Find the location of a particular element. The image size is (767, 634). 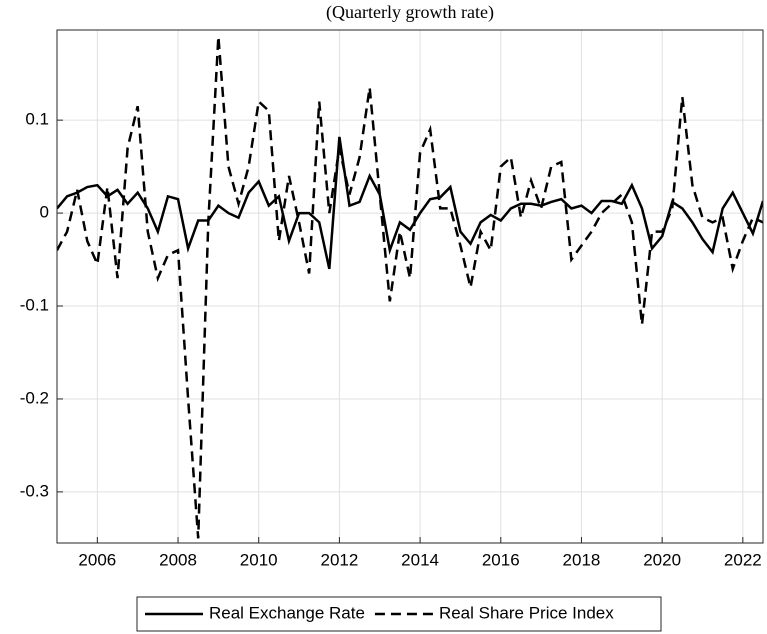

x-tick-label: 2014 is located at coordinates (420, 559).